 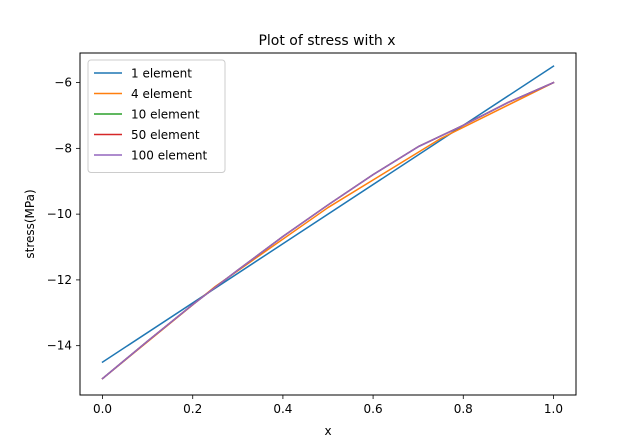 I want to click on legend-label-3: 10 element, so click(x=165, y=115).